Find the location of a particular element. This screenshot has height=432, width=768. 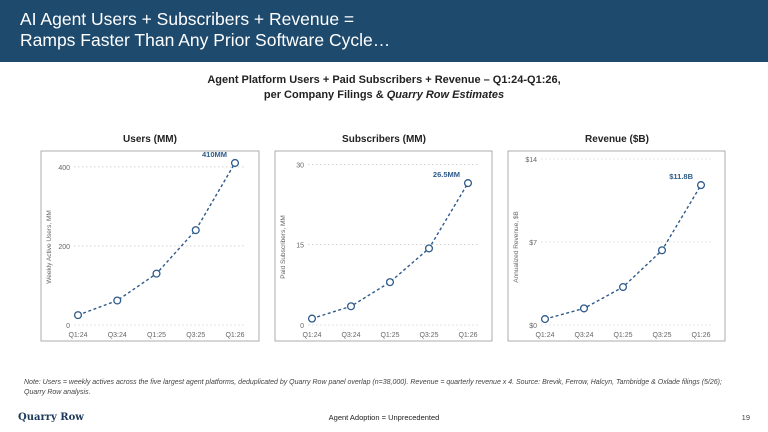

users-xtick-label: Q1:25 is located at coordinates (156, 335).